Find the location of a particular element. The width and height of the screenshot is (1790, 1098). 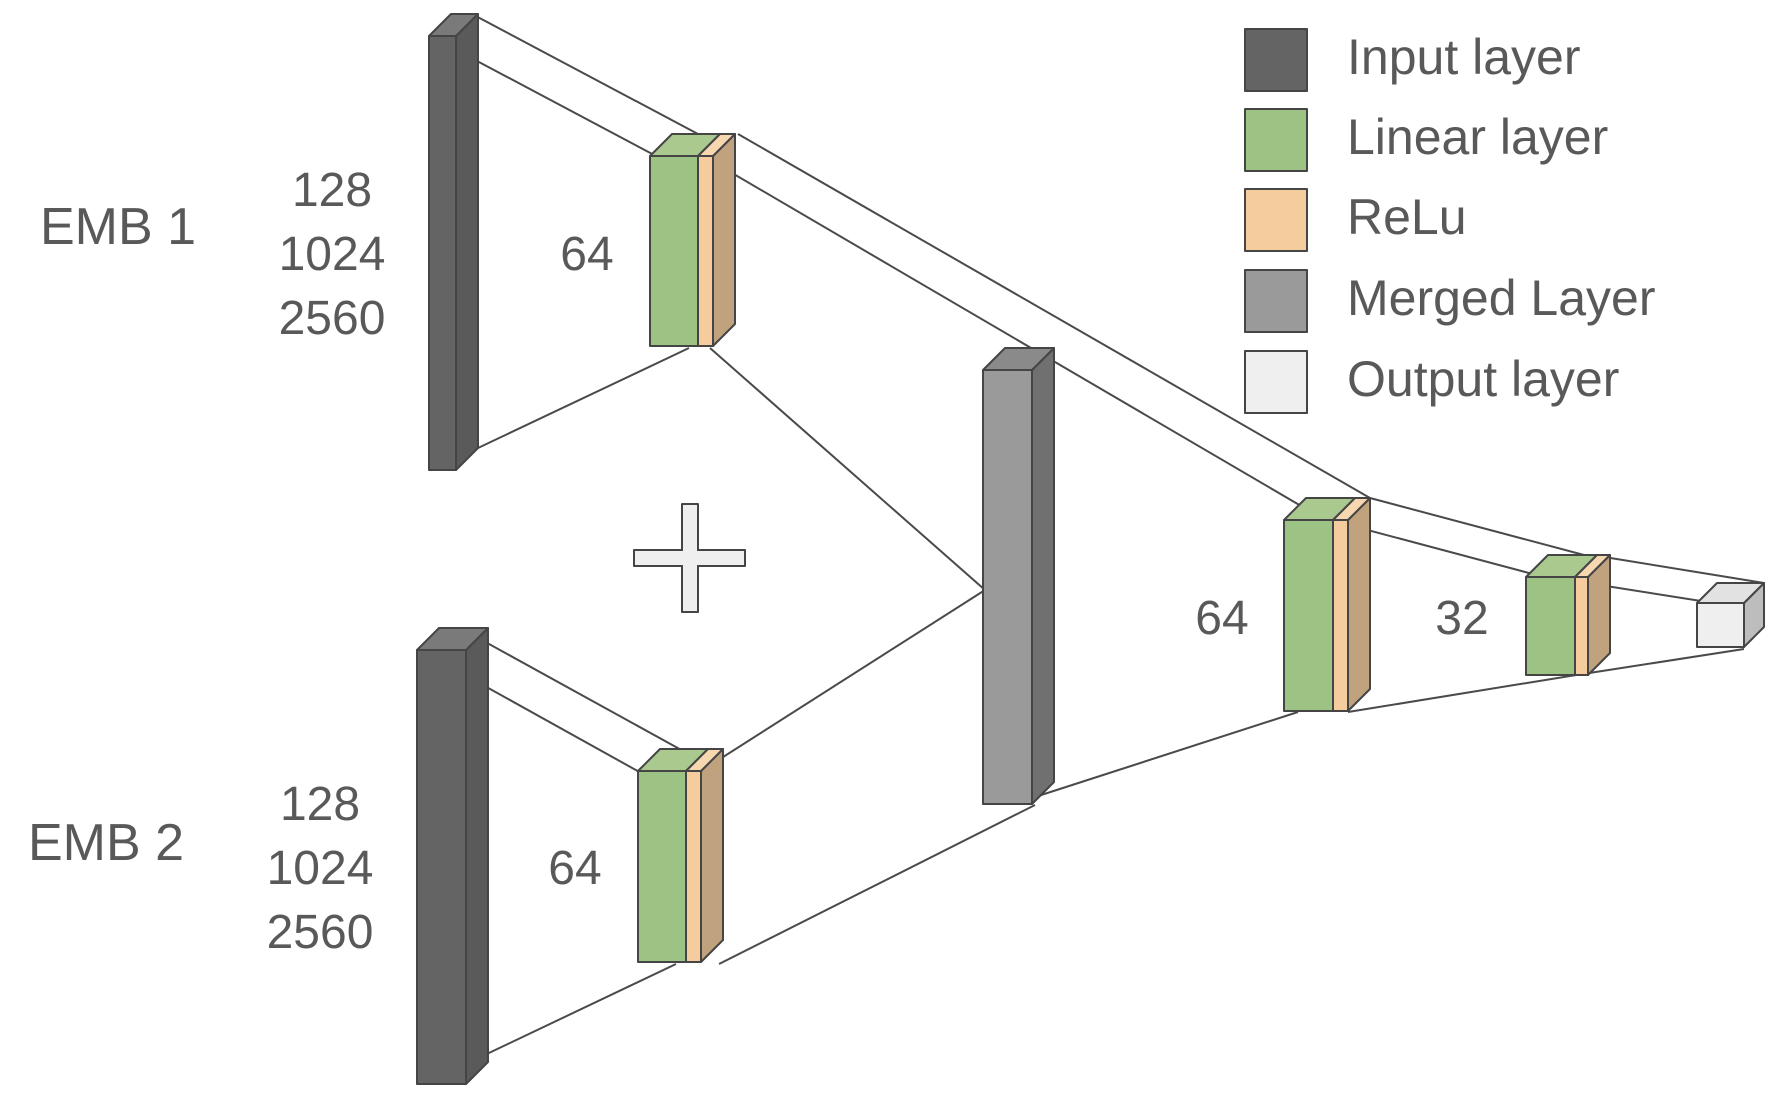

emb1-linear-relu-block is located at coordinates (692, 240).